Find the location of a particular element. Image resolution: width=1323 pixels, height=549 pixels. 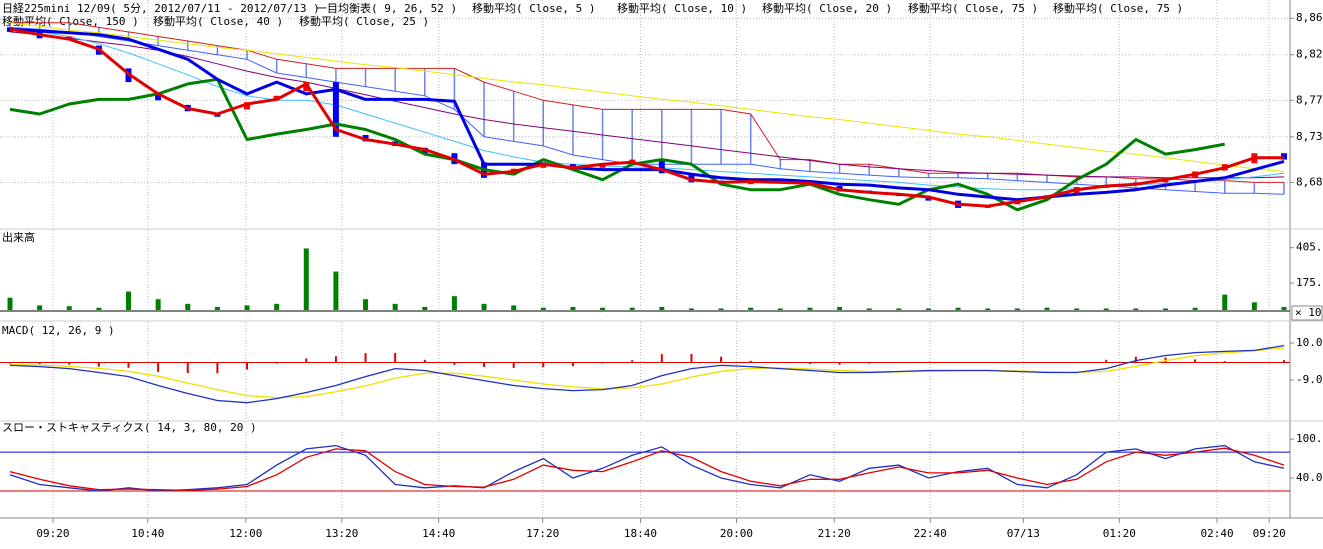

legend-entry: 移動平均( Close, 150 ) is located at coordinates (70, 21).